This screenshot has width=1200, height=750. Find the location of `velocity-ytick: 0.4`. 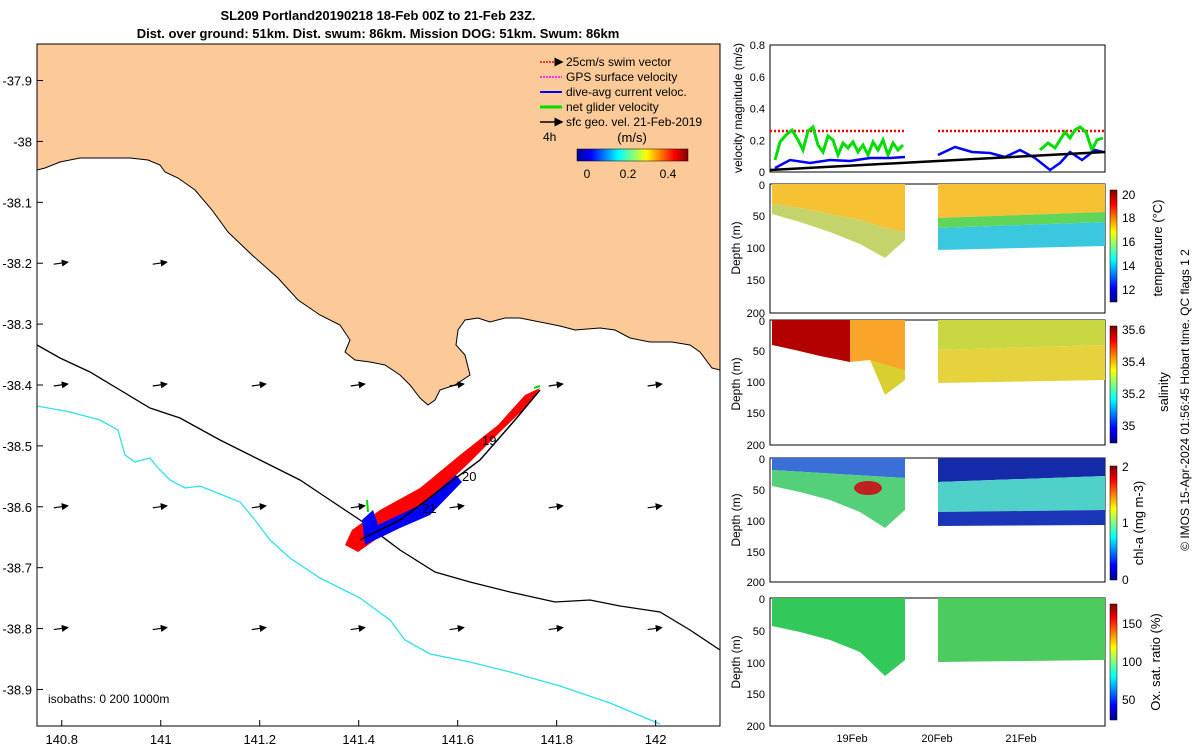

velocity-ytick: 0.4 is located at coordinates (757, 110).